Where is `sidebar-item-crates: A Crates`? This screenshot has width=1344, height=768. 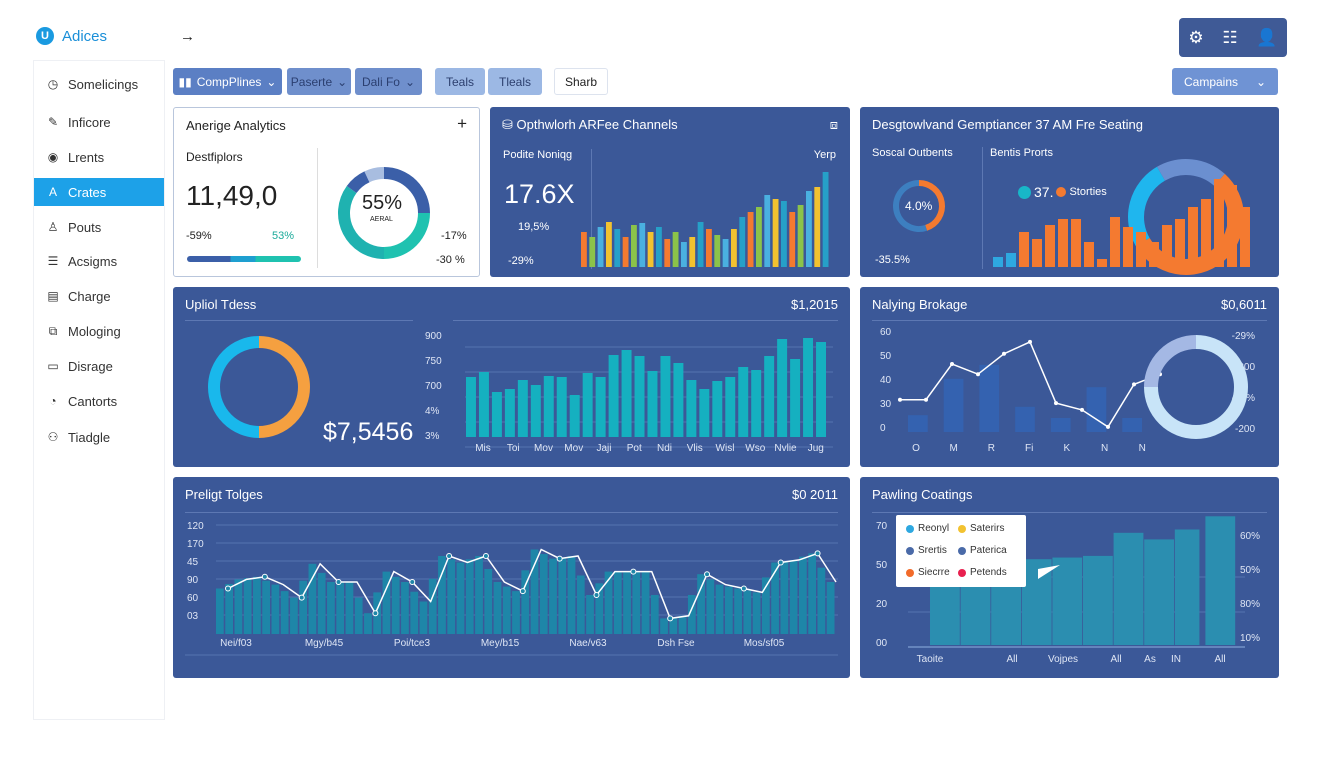
sidebar-item-crates: A Crates is located at coordinates (99, 192).